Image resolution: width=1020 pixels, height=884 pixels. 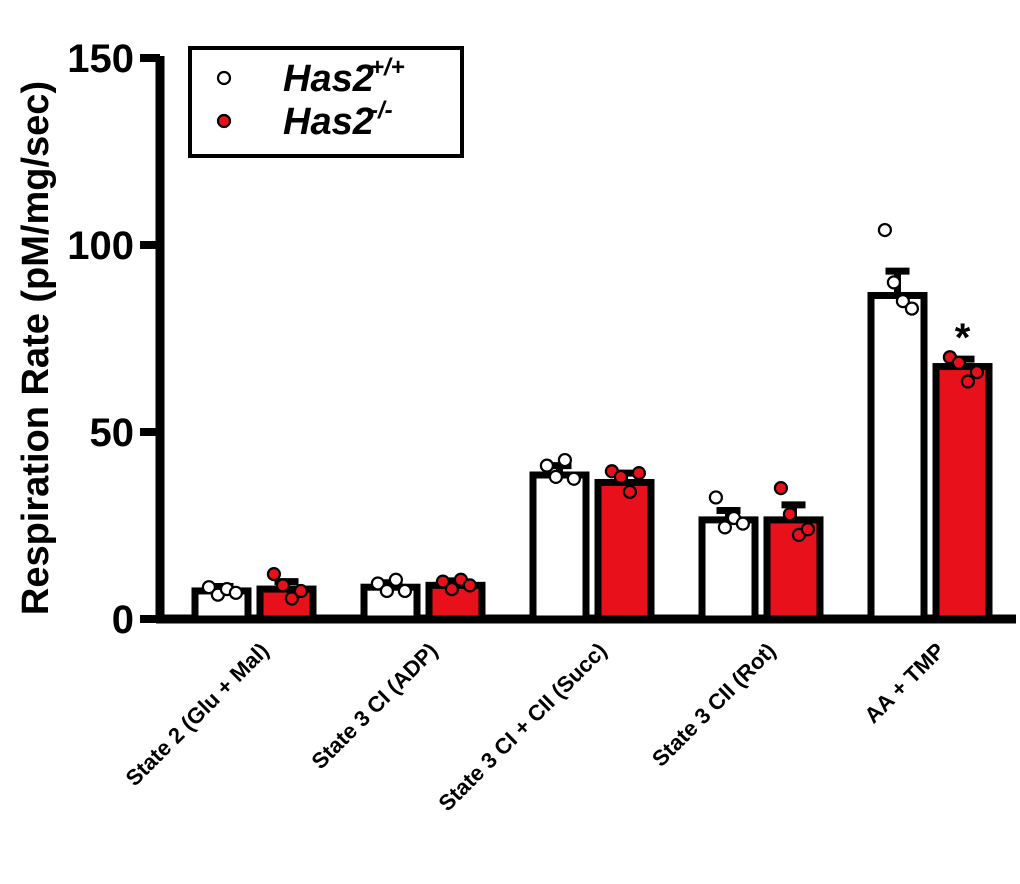 I want to click on legend-superscript: -/-, so click(x=381, y=110).